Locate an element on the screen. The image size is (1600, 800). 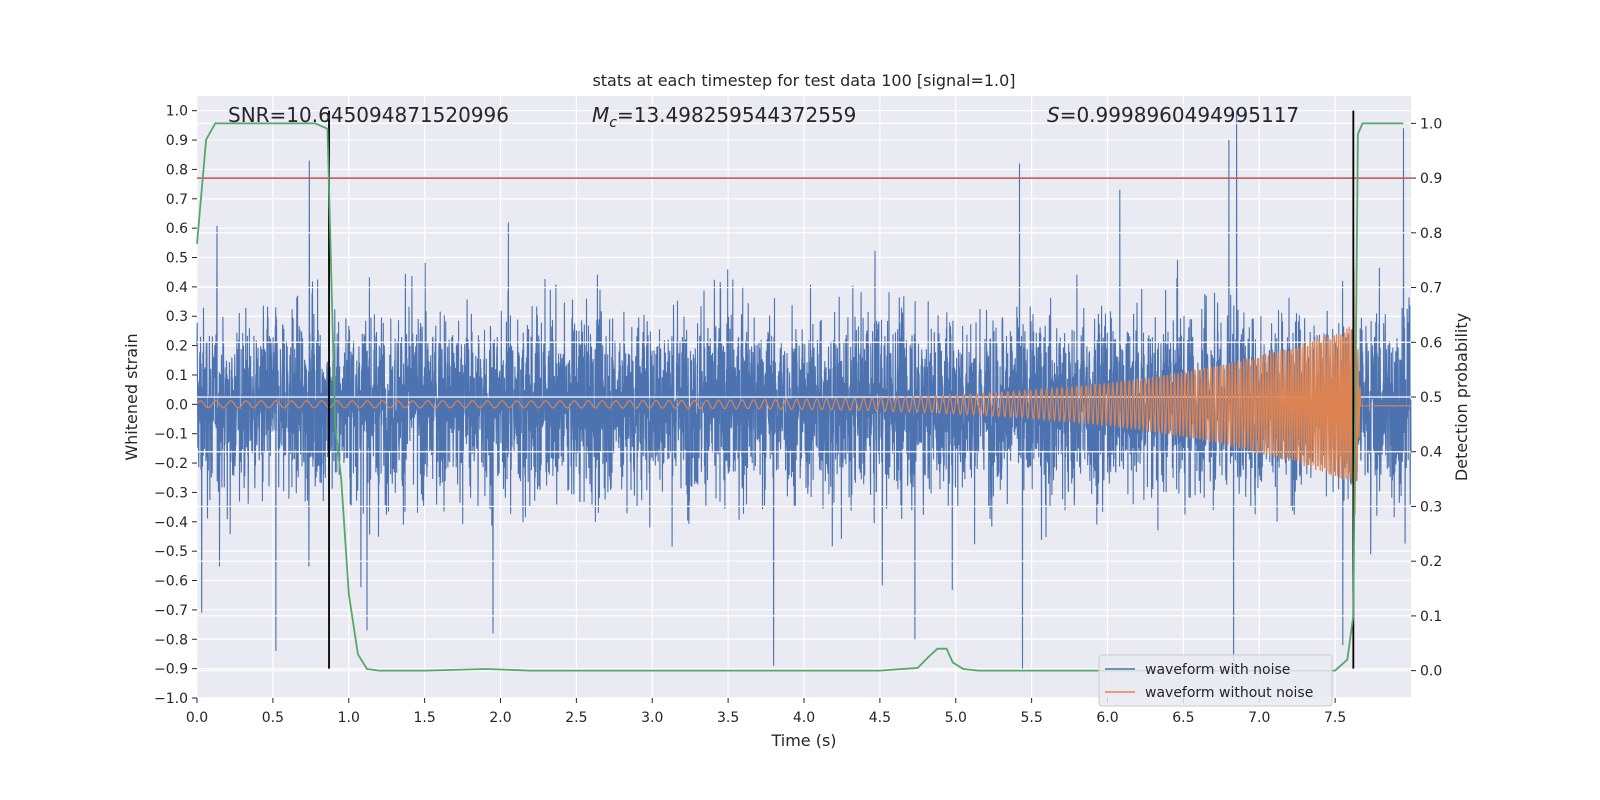
y-tick-label: 0.8 is located at coordinates (177, 170).